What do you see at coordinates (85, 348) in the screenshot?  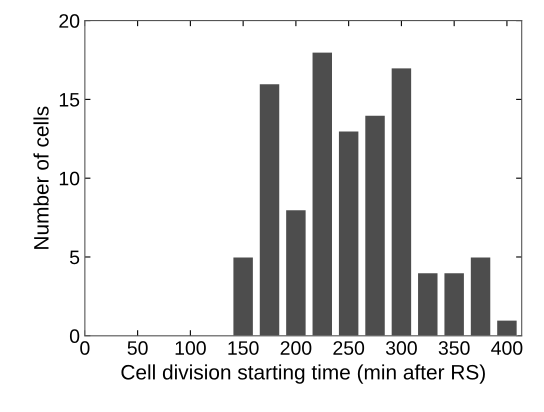 I see `x-tick-label: 0` at bounding box center [85, 348].